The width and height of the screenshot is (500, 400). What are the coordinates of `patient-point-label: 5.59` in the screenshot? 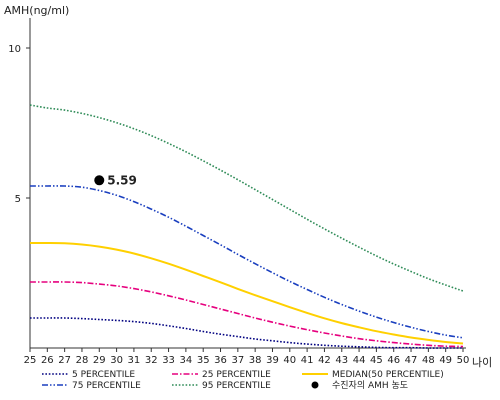 It's located at (122, 180).